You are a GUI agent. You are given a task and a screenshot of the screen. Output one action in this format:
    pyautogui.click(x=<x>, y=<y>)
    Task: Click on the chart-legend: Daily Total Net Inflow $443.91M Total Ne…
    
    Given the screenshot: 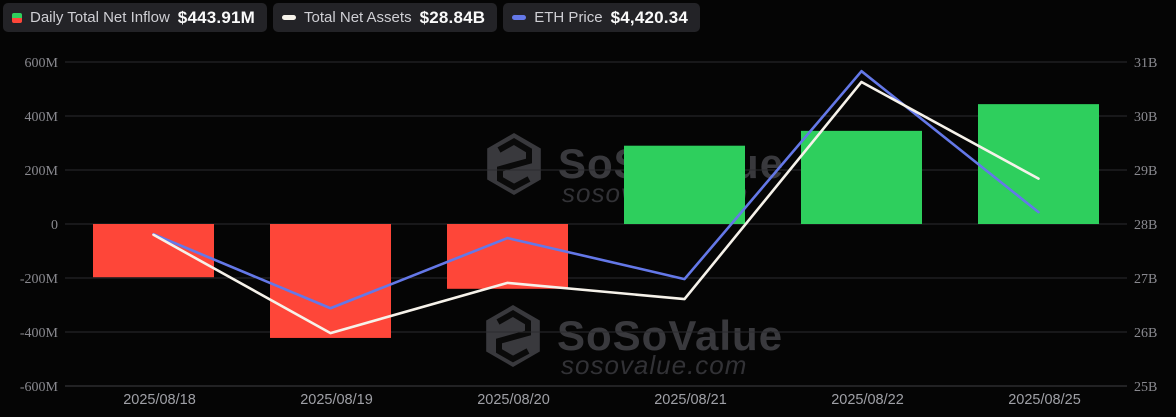 What is the action you would take?
    pyautogui.click(x=352, y=17)
    